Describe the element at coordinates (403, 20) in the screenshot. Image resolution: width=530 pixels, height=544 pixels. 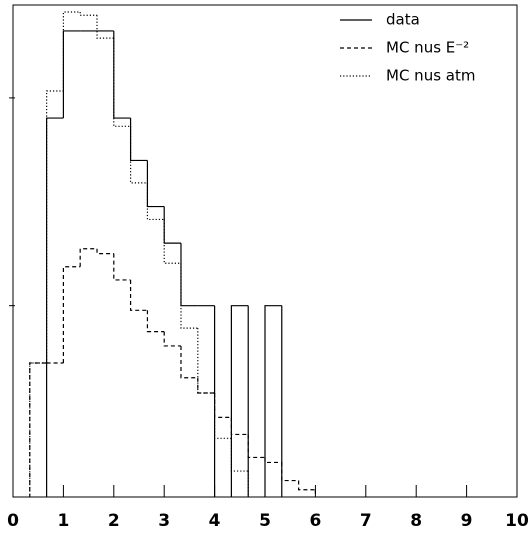
I see `legend-label: data` at that location.